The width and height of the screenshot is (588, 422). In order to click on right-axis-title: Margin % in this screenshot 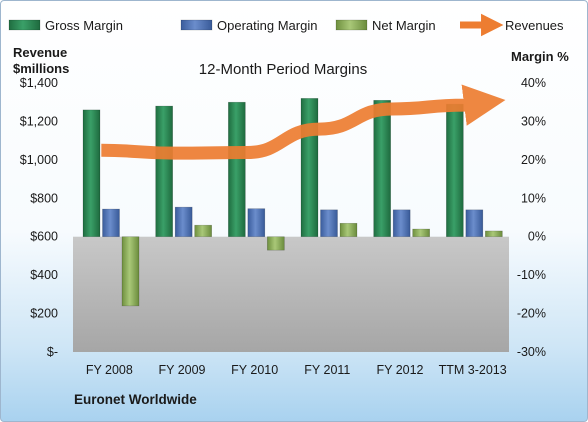, I will do `click(540, 56)`.